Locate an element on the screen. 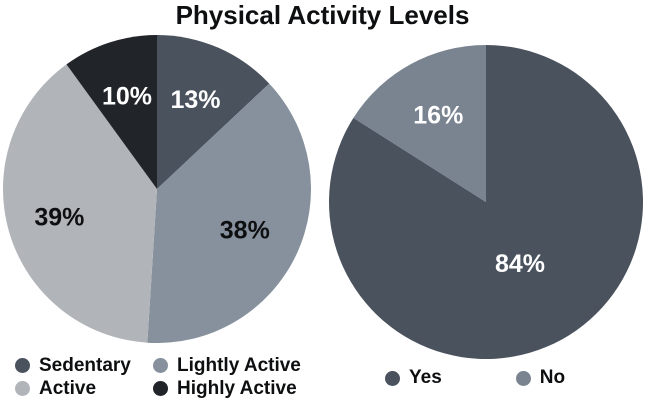  legend-label-no: No is located at coordinates (552, 377).